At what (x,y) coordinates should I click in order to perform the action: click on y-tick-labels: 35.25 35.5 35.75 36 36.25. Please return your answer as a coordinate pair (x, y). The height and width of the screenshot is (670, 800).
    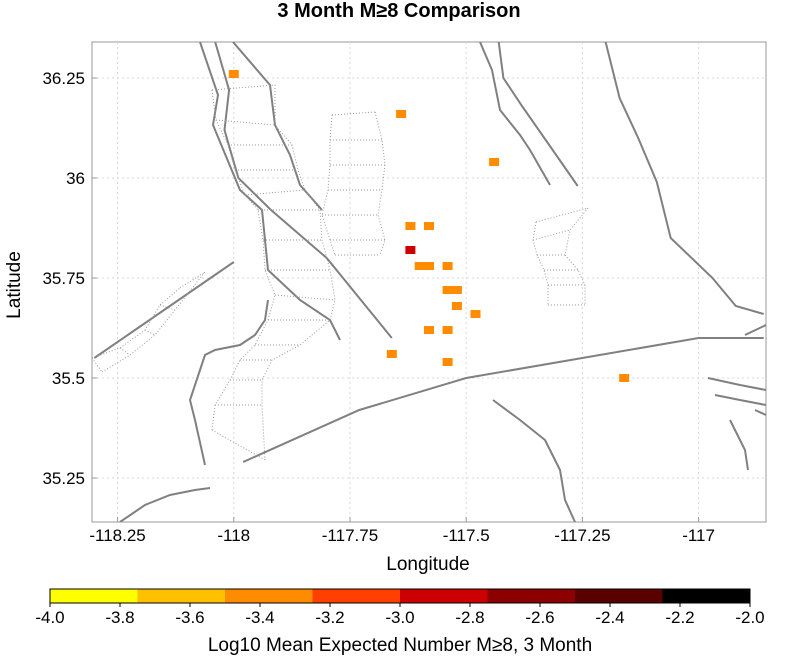
    Looking at the image, I should click on (69, 278).